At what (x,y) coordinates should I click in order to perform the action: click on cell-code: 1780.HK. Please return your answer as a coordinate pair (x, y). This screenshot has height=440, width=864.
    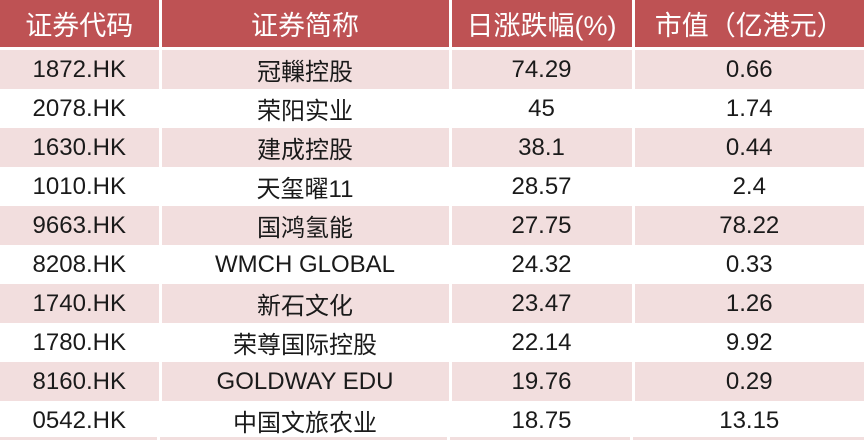
    Looking at the image, I should click on (81, 342).